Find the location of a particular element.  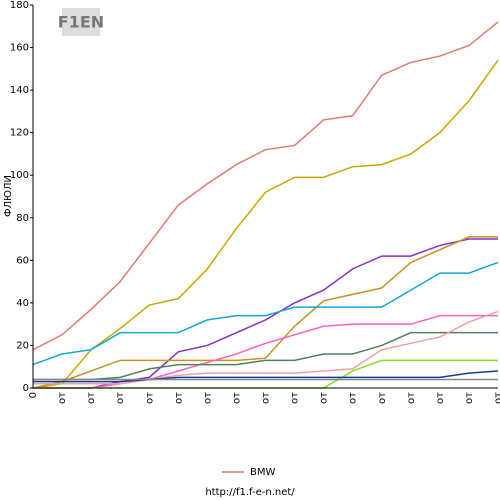

y-tick-label: 60 is located at coordinates (22, 260).